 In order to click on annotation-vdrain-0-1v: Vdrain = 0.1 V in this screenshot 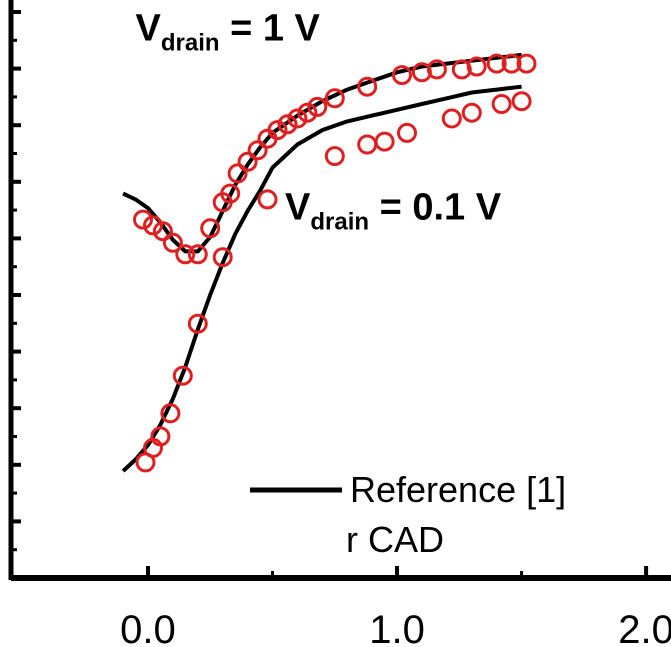, I will do `click(393, 211)`.